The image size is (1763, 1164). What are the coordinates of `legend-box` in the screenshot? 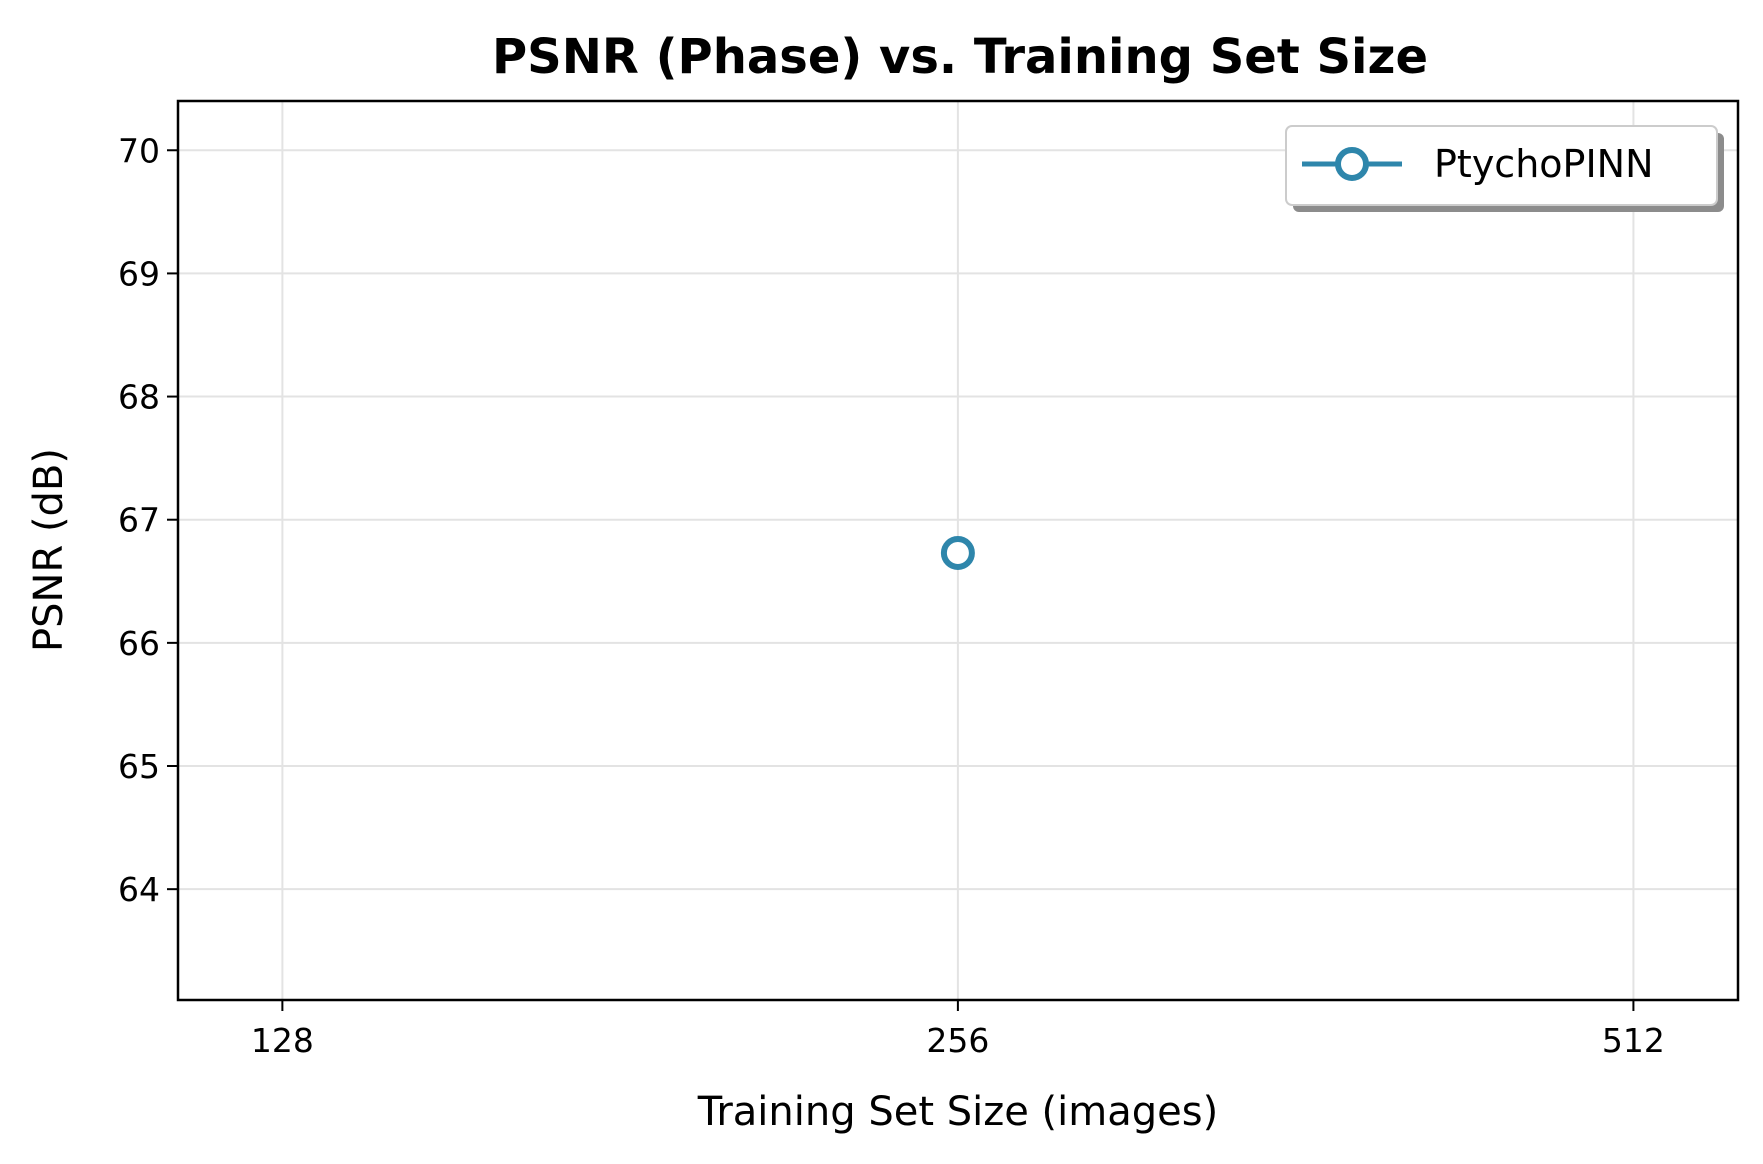 It's located at (1501, 165).